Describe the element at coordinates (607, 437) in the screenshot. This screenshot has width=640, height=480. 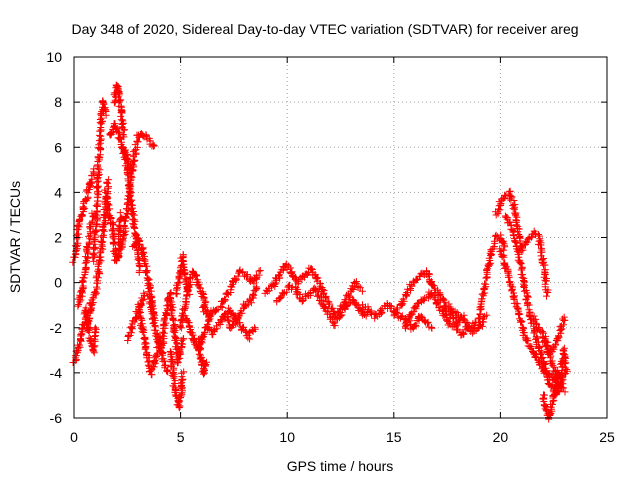
I see `x-tick-label: 25` at that location.